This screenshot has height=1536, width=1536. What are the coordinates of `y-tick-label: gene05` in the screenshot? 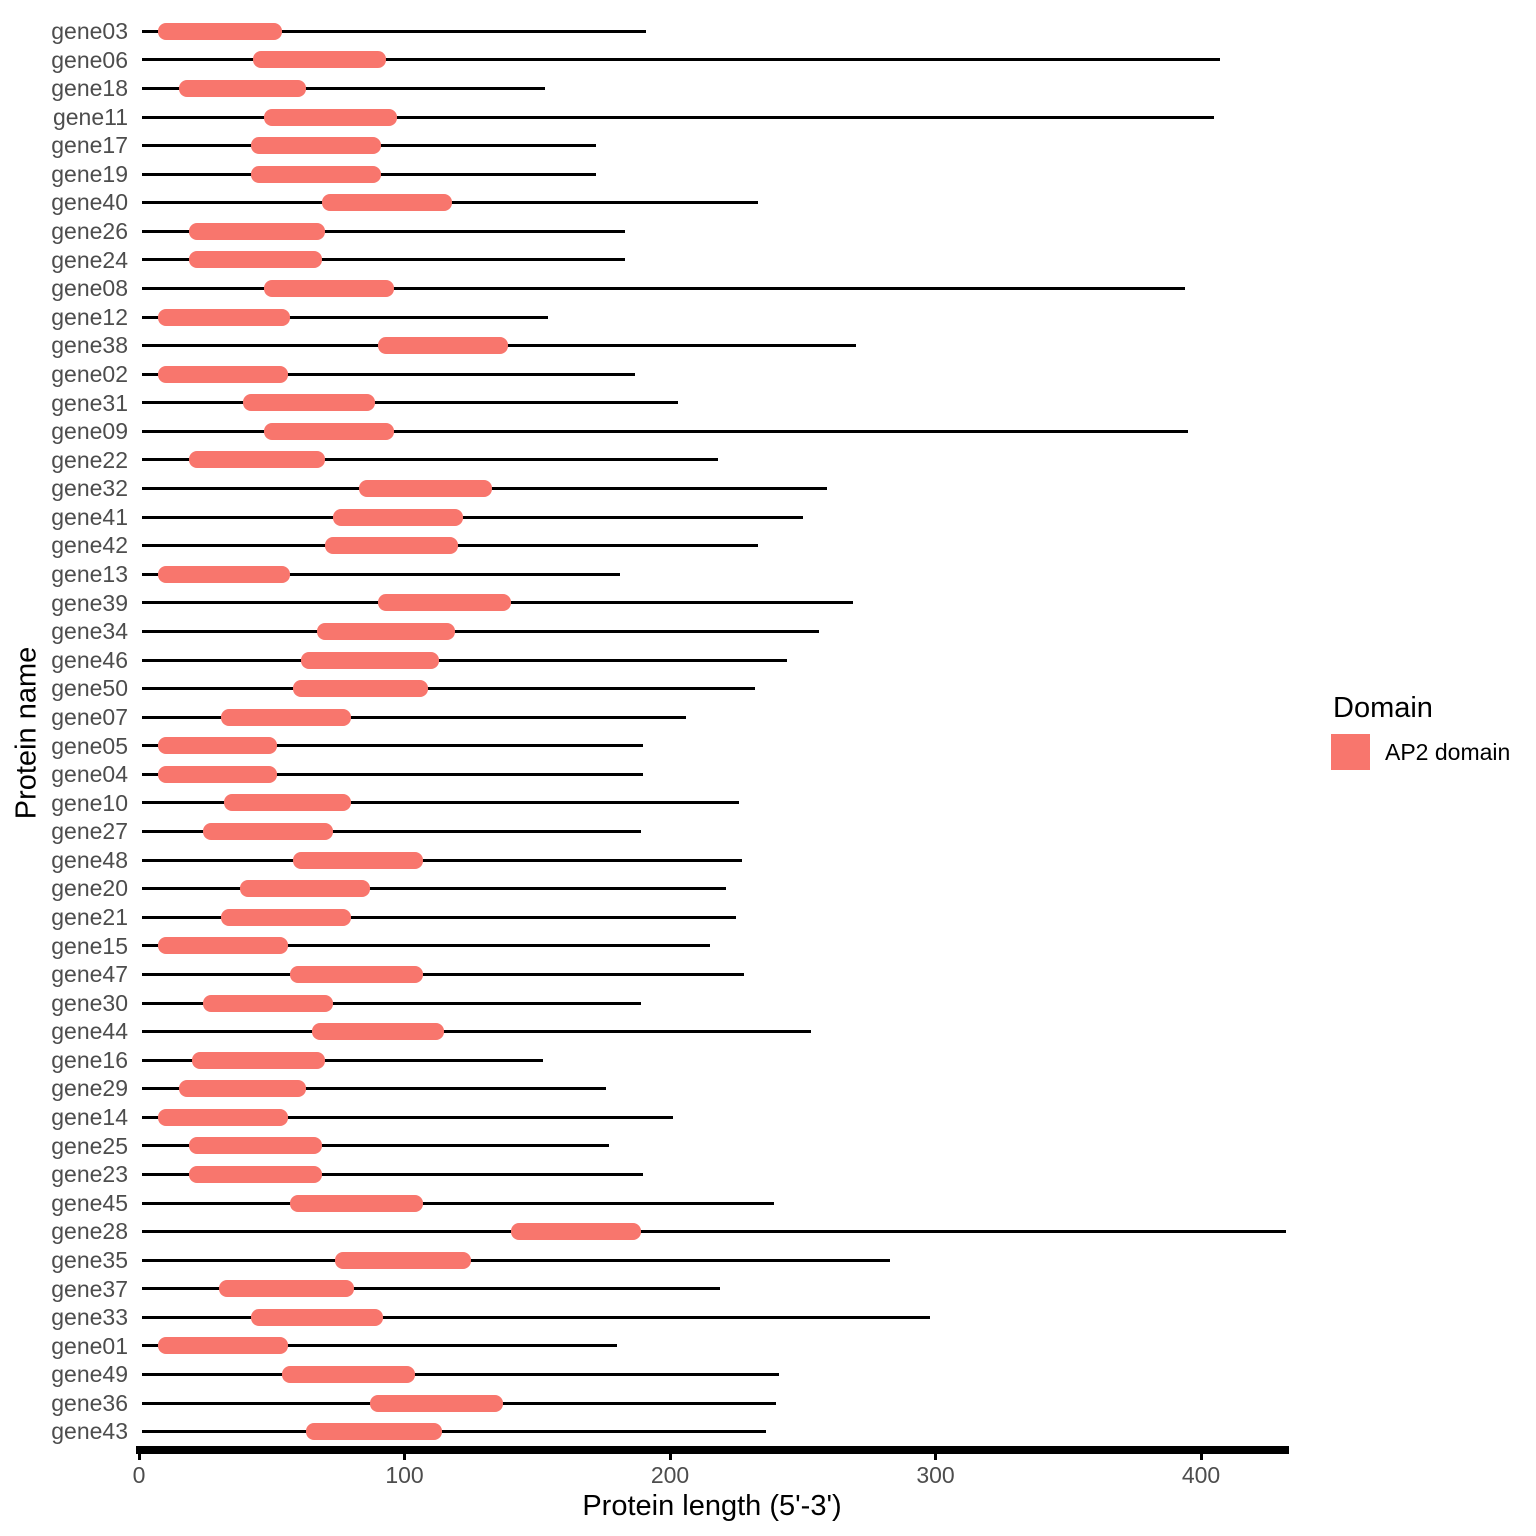 It's located at (89, 745).